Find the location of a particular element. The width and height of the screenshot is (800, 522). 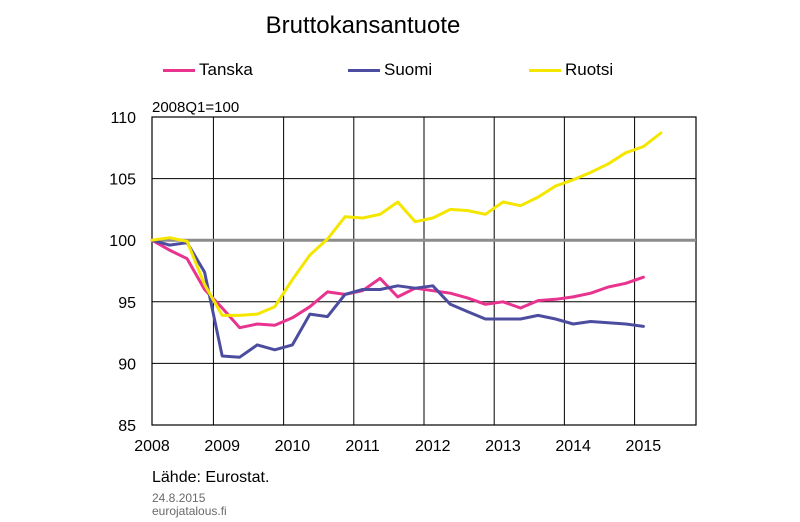

y-tick-label-110: 110 is located at coordinates (123, 118).